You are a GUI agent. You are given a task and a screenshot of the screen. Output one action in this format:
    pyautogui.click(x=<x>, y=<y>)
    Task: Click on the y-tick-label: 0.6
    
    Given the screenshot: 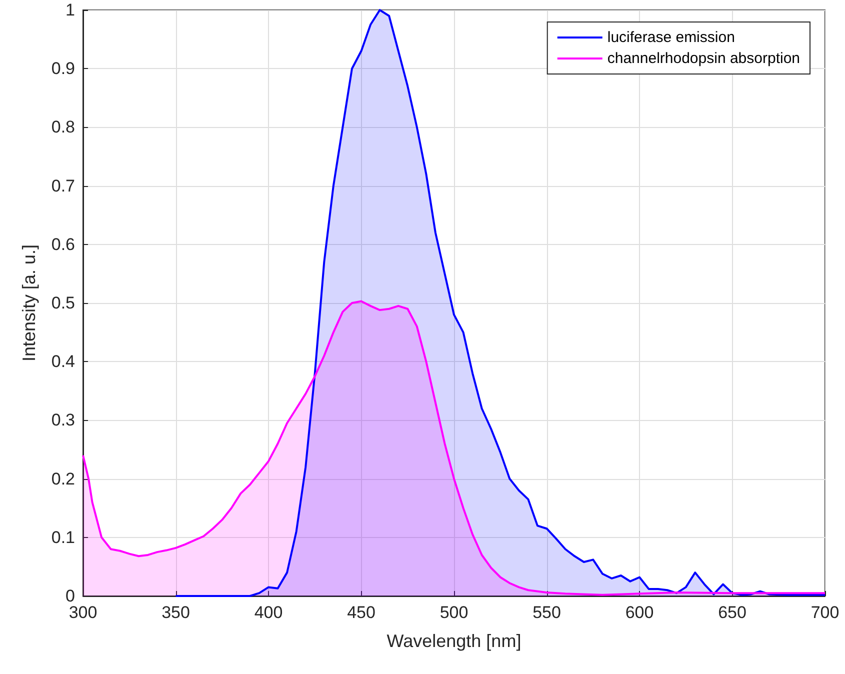 What is the action you would take?
    pyautogui.click(x=63, y=244)
    